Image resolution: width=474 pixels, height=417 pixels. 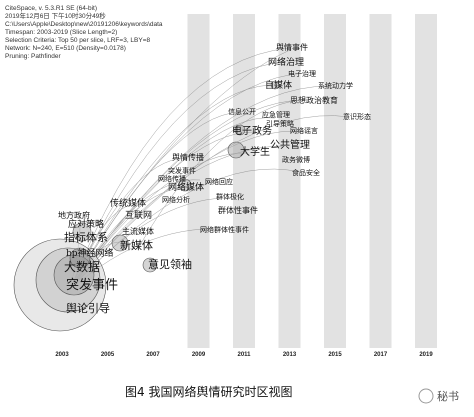 What do you see at coordinates (306, 172) in the screenshot?
I see `keyword-label: 食品安全` at bounding box center [306, 172].